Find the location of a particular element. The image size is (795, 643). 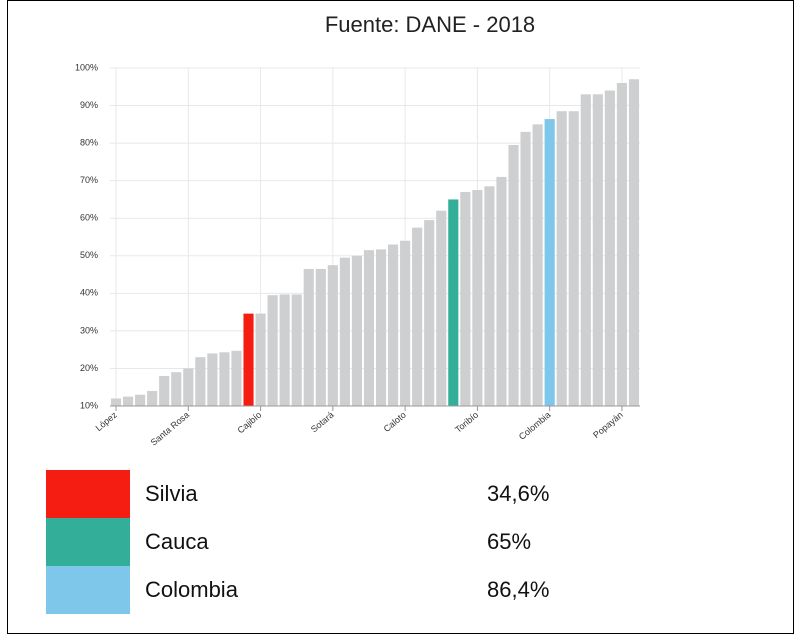

y-tick-label: 100% is located at coordinates (86, 67).